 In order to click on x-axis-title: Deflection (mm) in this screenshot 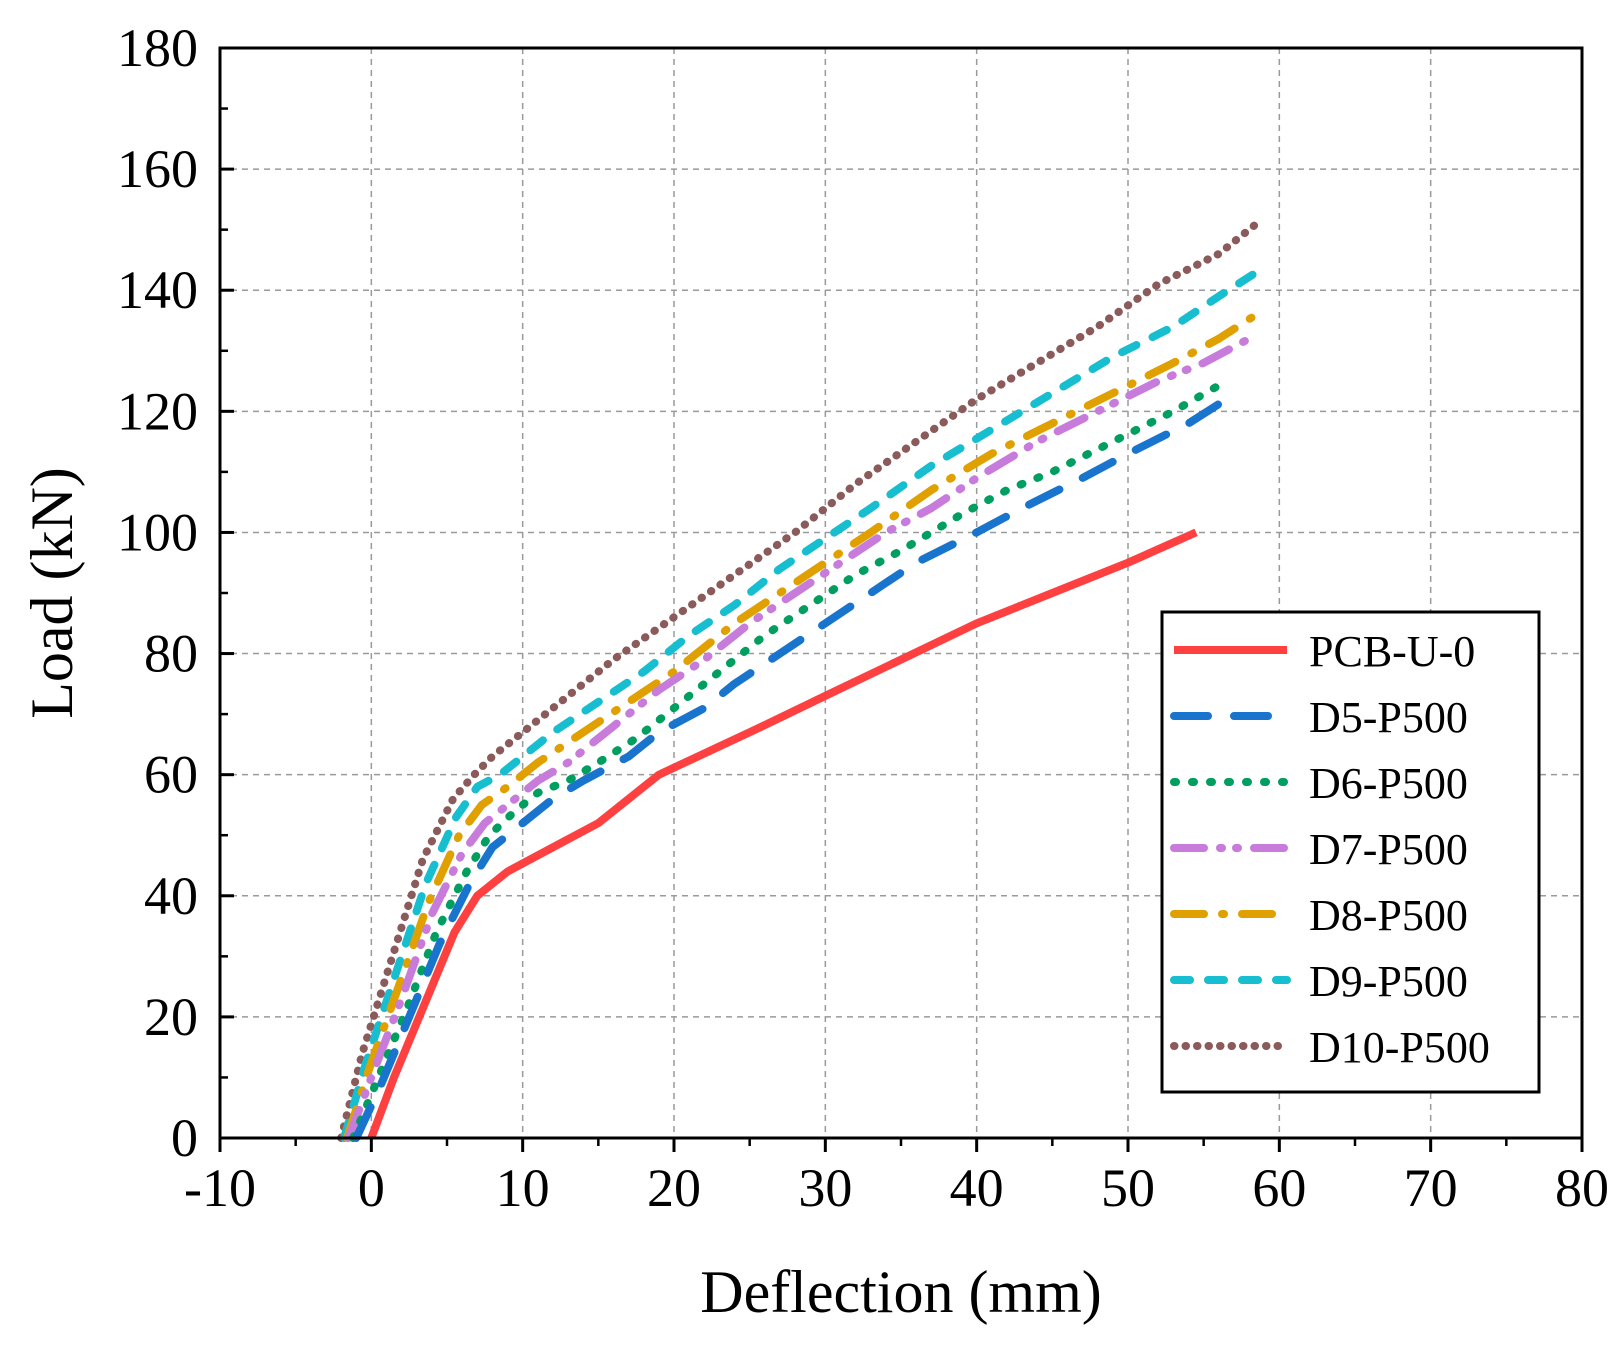, I will do `click(901, 1292)`.